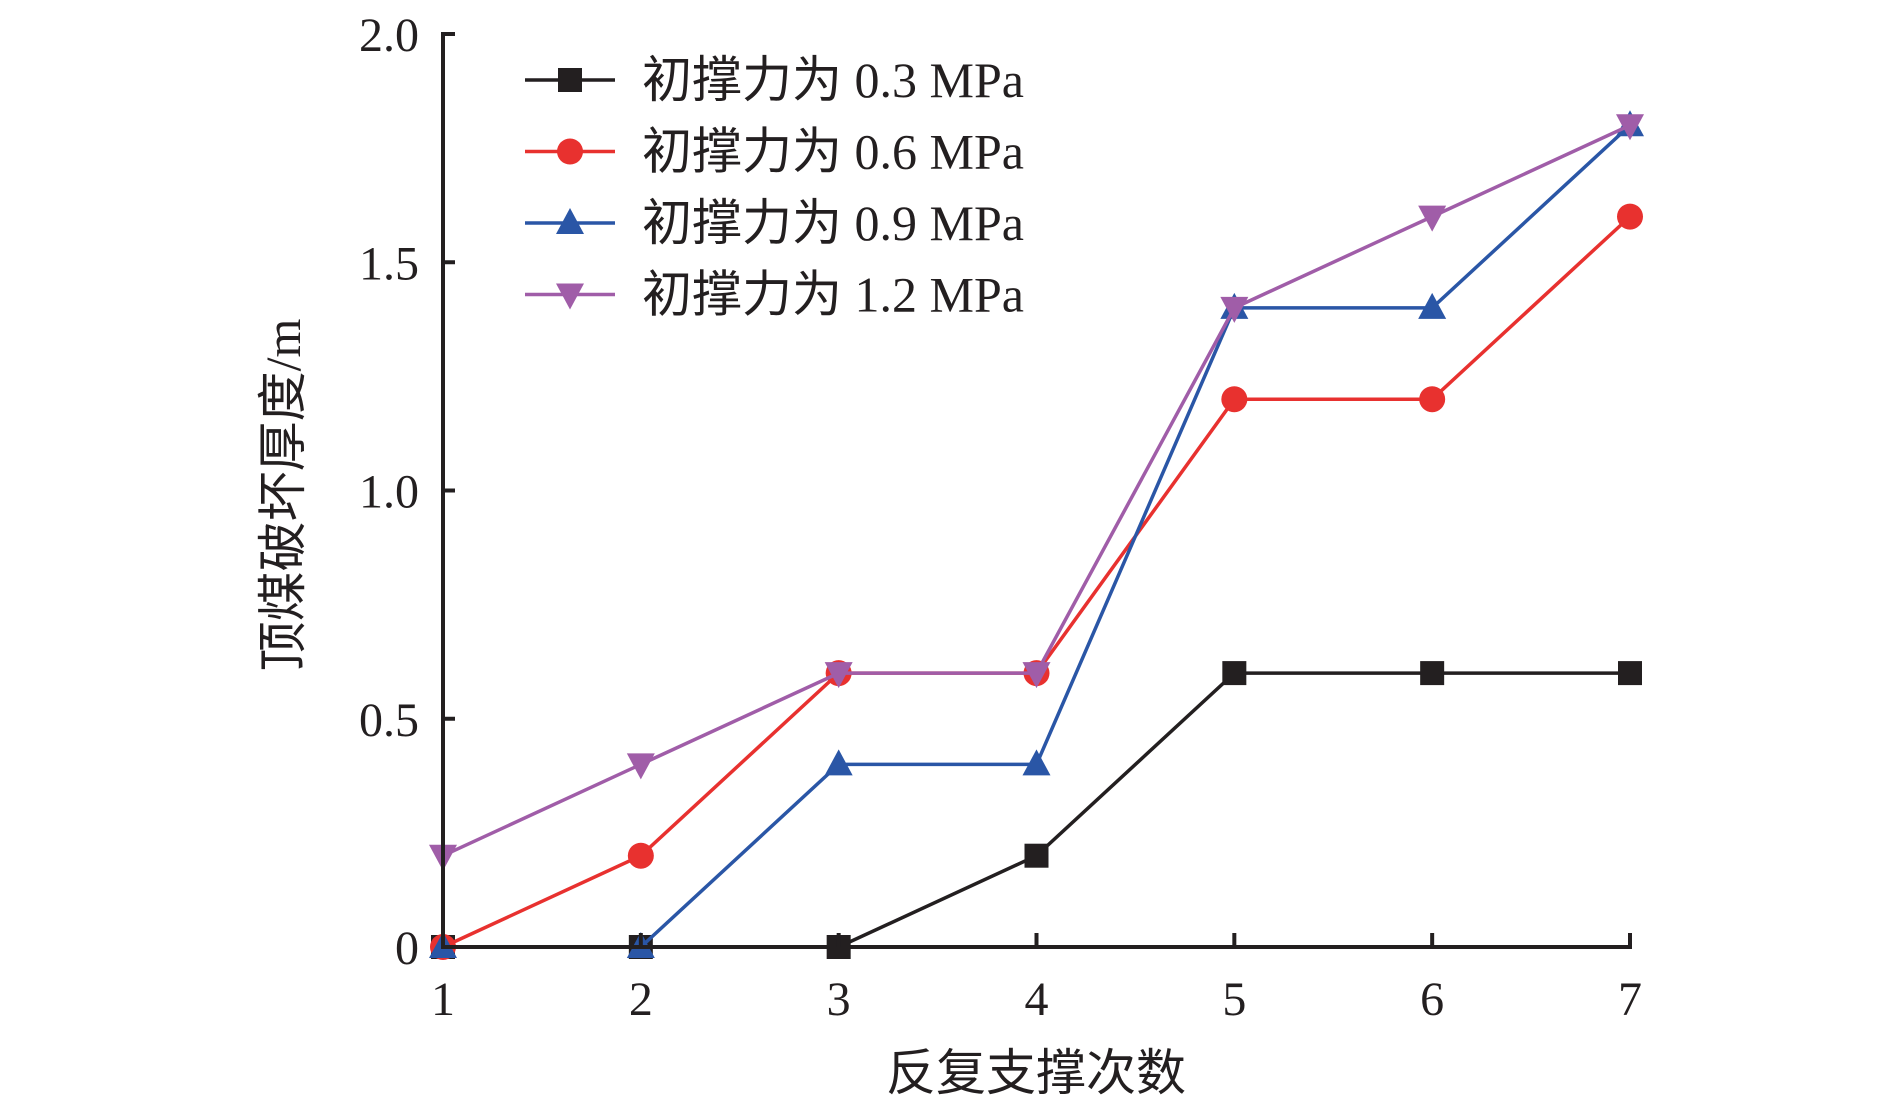  Describe the element at coordinates (443, 999) in the screenshot. I see `x-tick-label: 1` at that location.